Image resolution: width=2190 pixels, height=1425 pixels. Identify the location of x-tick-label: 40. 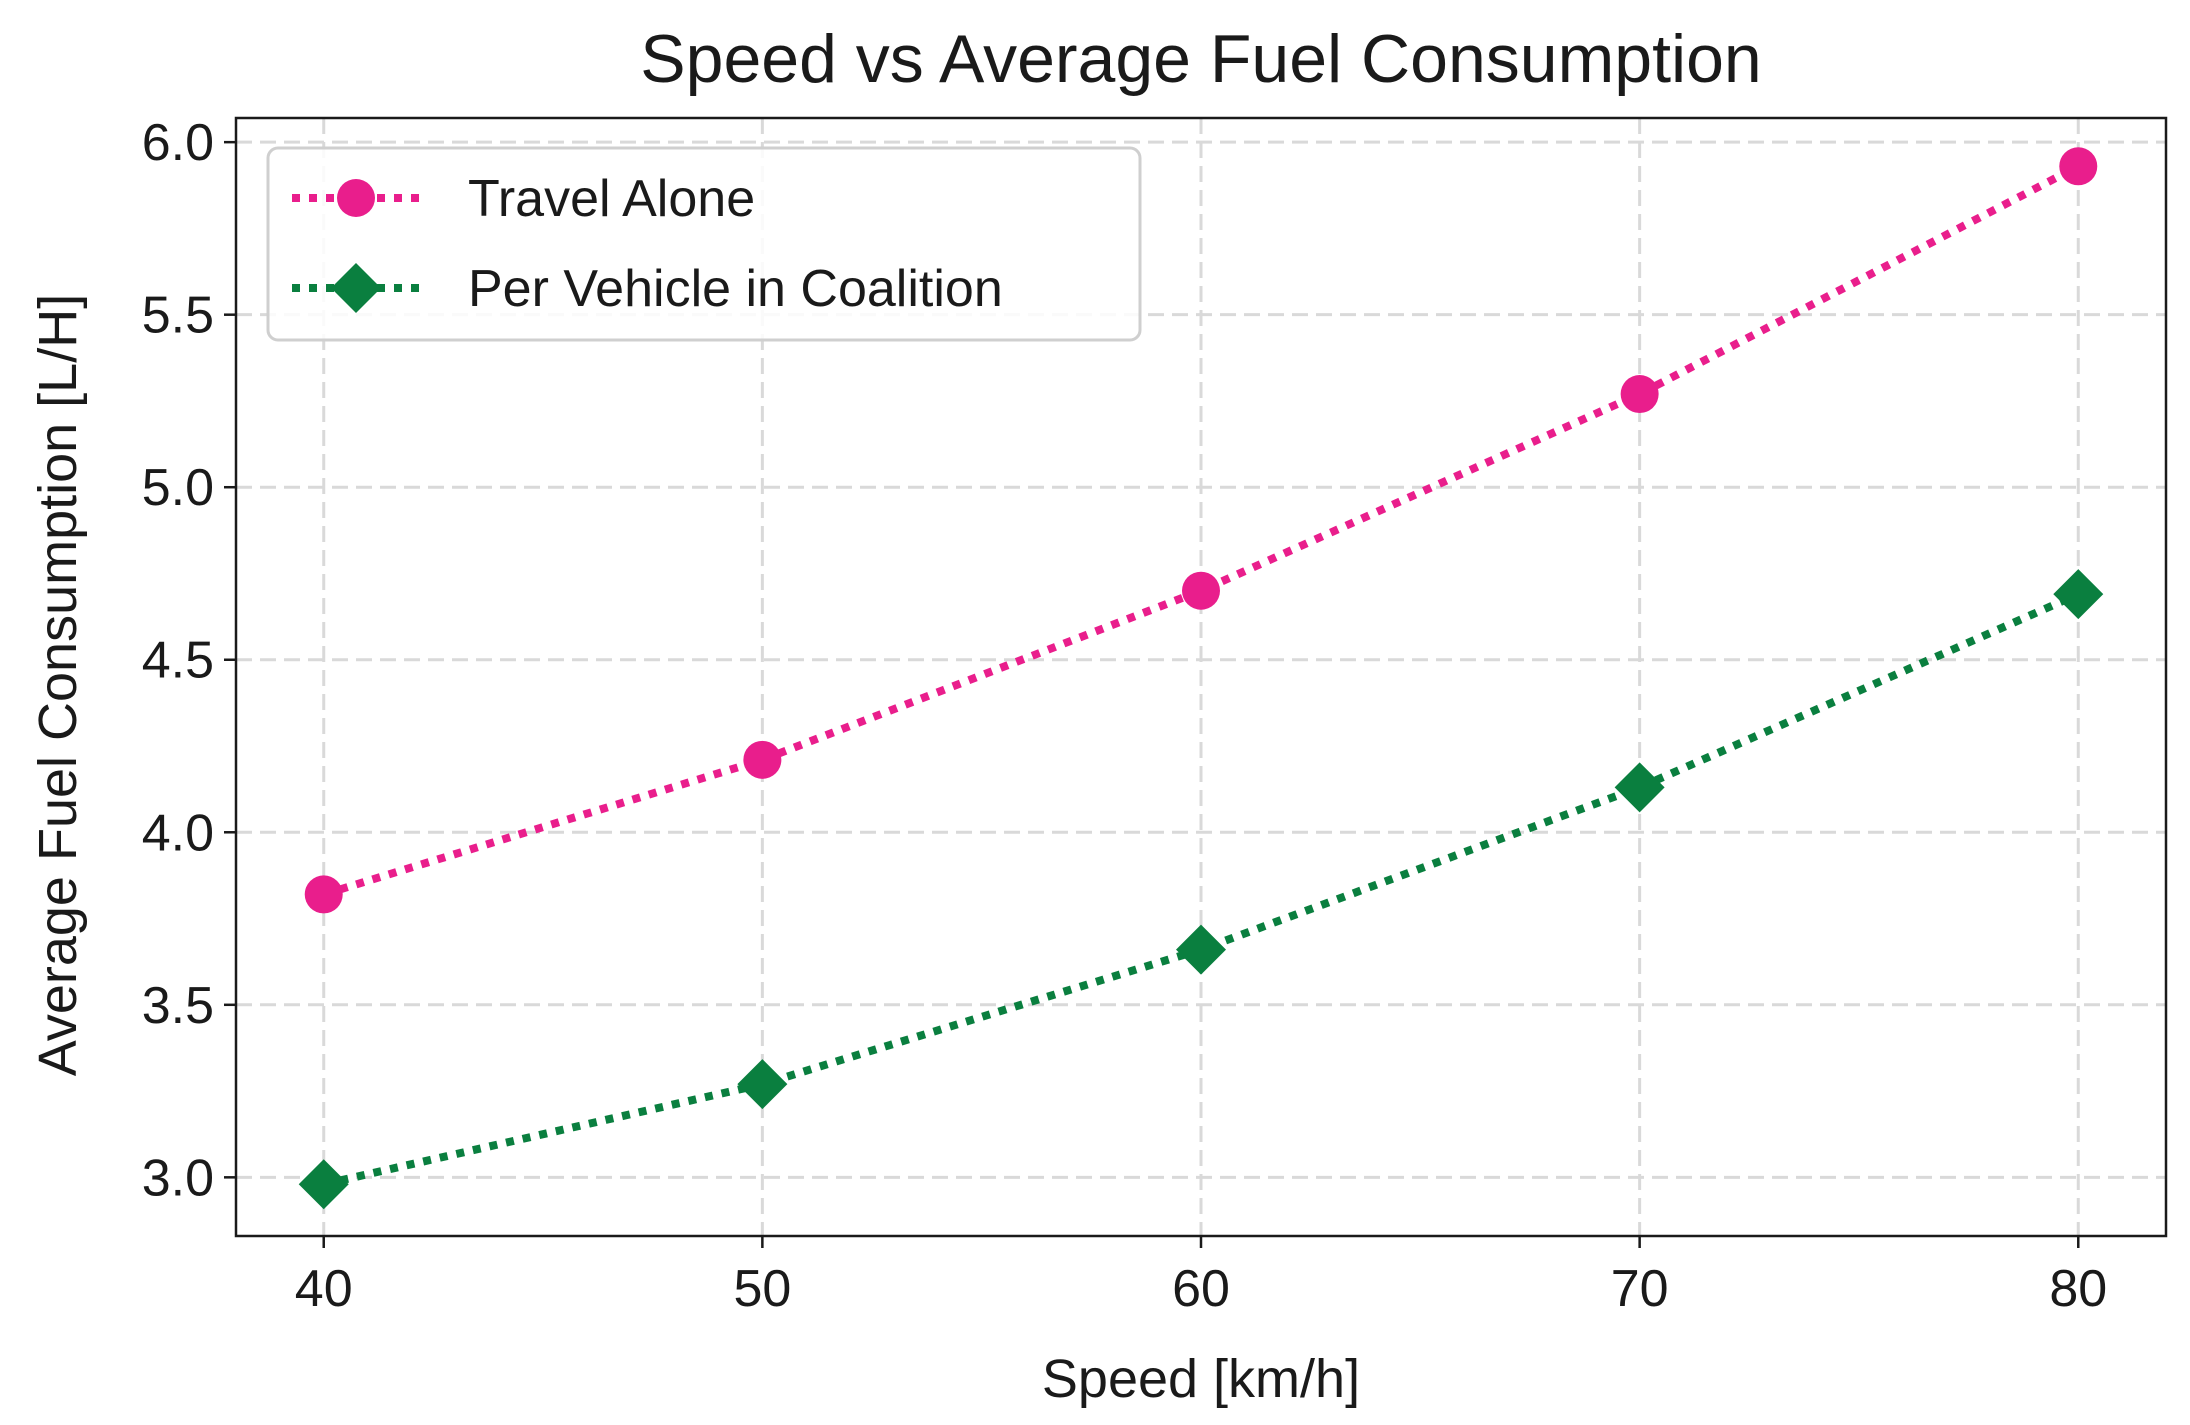
(324, 1289).